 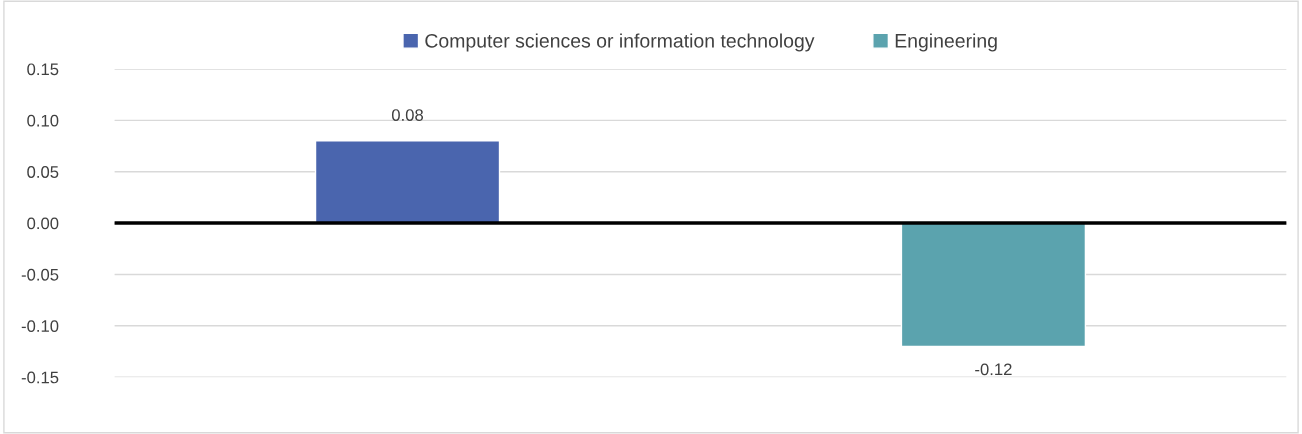 I want to click on y-tick-label: 0.00, so click(x=43, y=223).